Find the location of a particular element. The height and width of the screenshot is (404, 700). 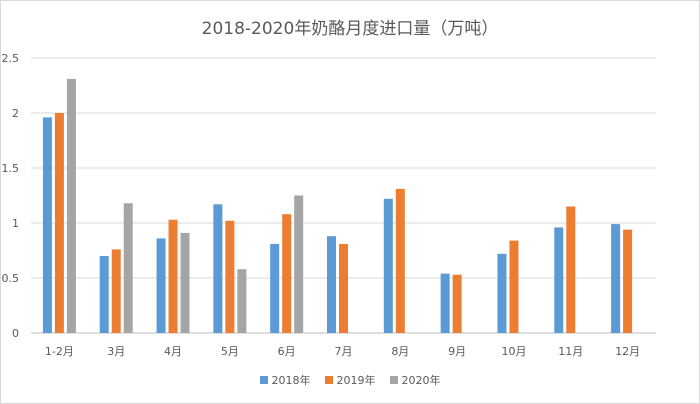

y-tick-label: 0.5 is located at coordinates (11, 278).